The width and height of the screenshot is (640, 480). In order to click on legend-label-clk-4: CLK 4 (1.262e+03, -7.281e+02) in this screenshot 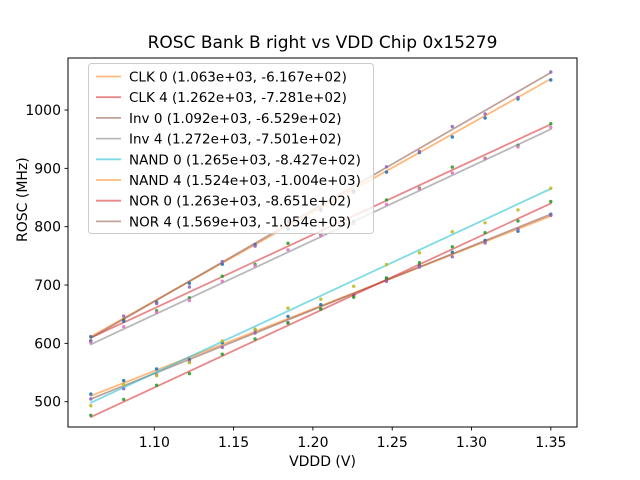, I will do `click(238, 98)`.